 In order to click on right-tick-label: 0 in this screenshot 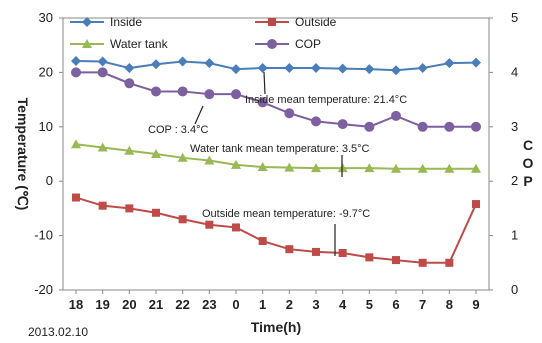, I will do `click(514, 289)`.